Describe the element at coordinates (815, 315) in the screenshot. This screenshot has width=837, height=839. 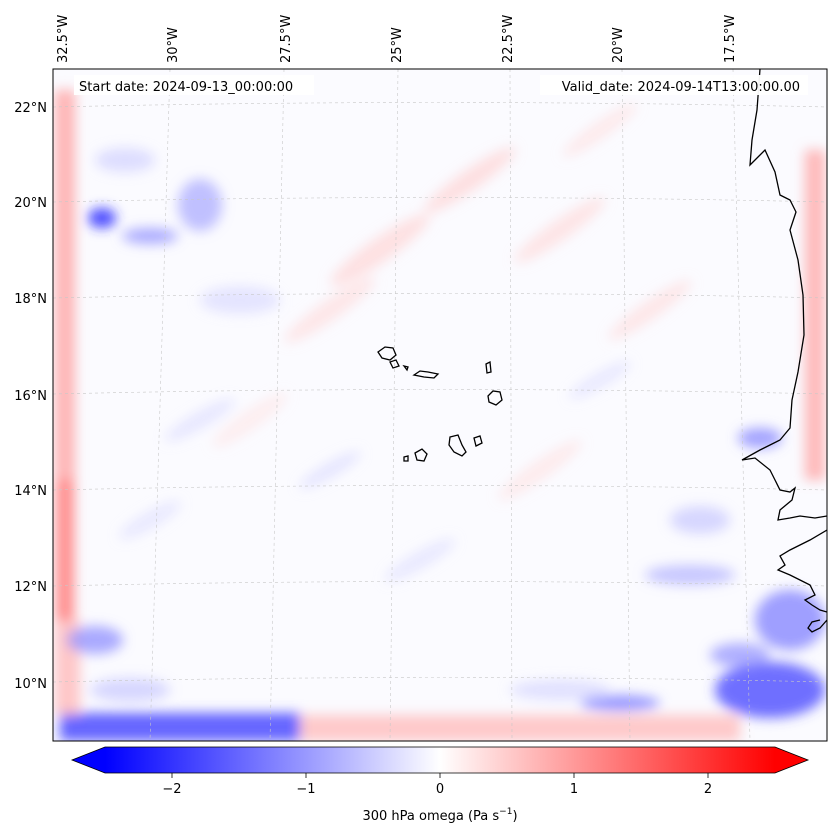
I see `east-boundary-positive` at that location.